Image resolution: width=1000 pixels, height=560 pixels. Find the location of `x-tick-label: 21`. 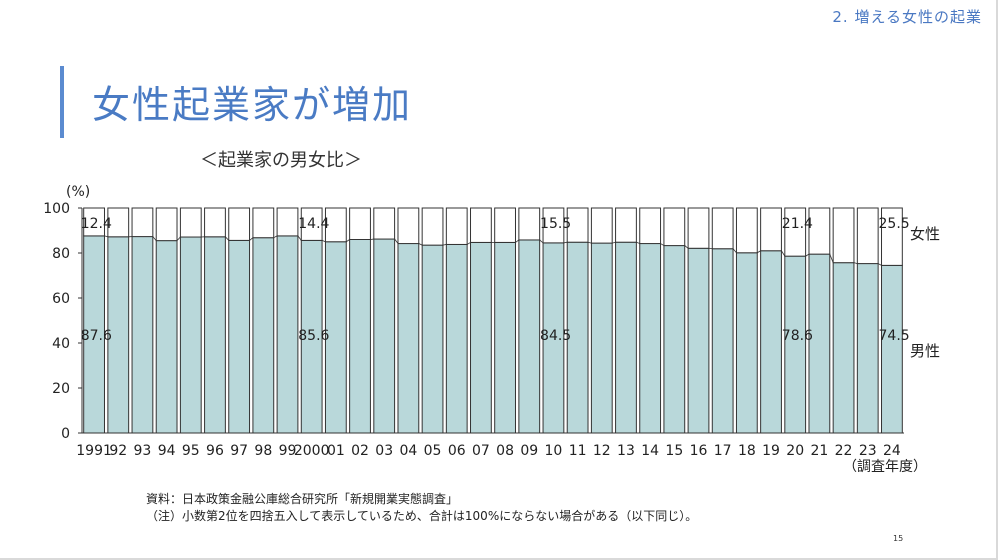

x-tick-label: 21 is located at coordinates (819, 451).